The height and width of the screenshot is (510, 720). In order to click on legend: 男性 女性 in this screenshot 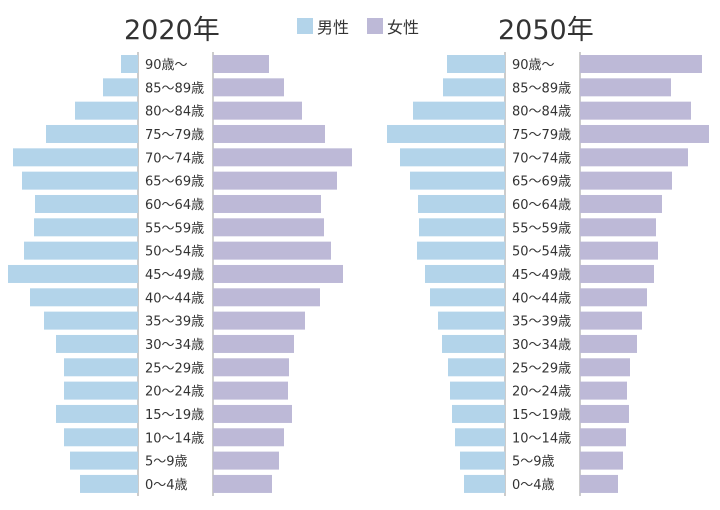, I will do `click(367, 26)`.